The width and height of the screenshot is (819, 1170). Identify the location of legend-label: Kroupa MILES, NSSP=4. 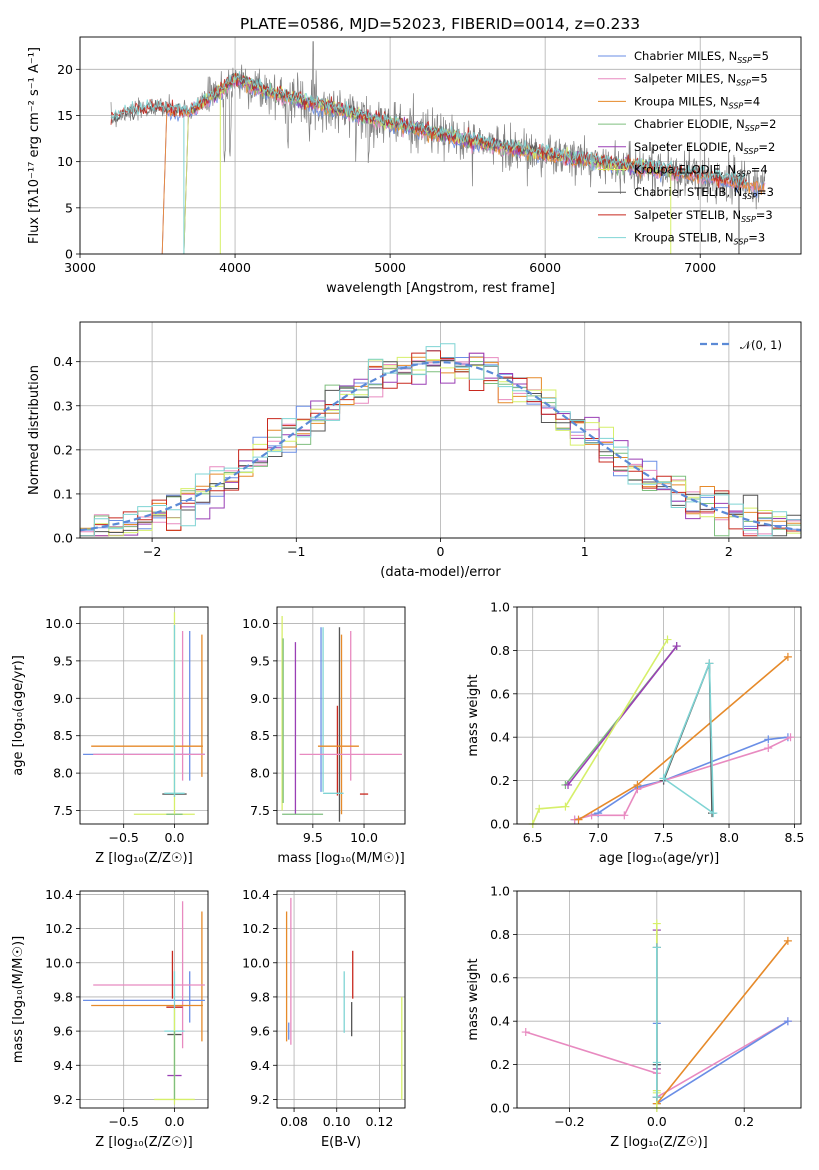
(697, 102).